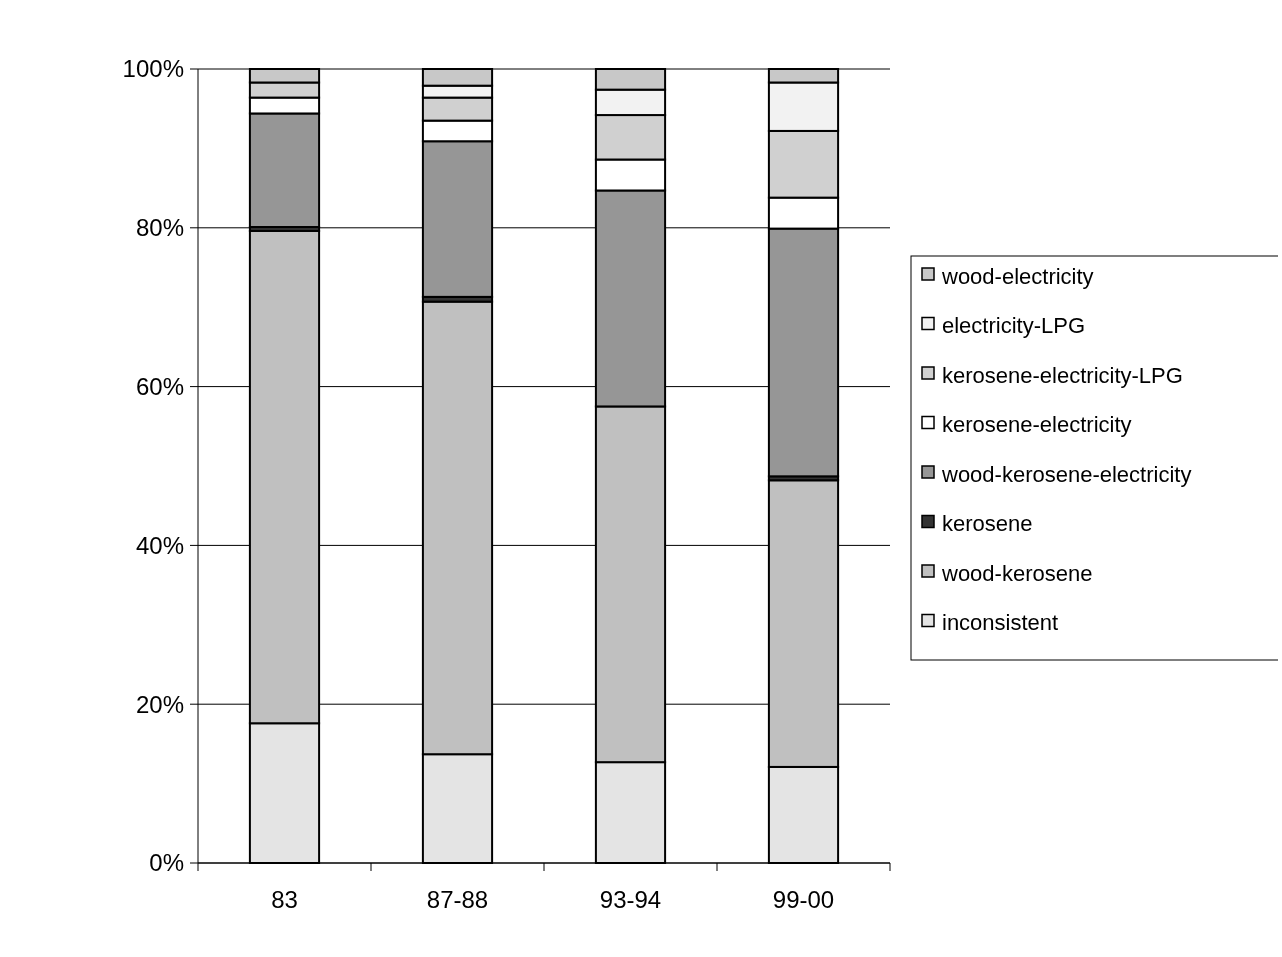 This screenshot has width=1282, height=957. Describe the element at coordinates (284, 899) in the screenshot. I see `x-tick-label: 83` at that location.